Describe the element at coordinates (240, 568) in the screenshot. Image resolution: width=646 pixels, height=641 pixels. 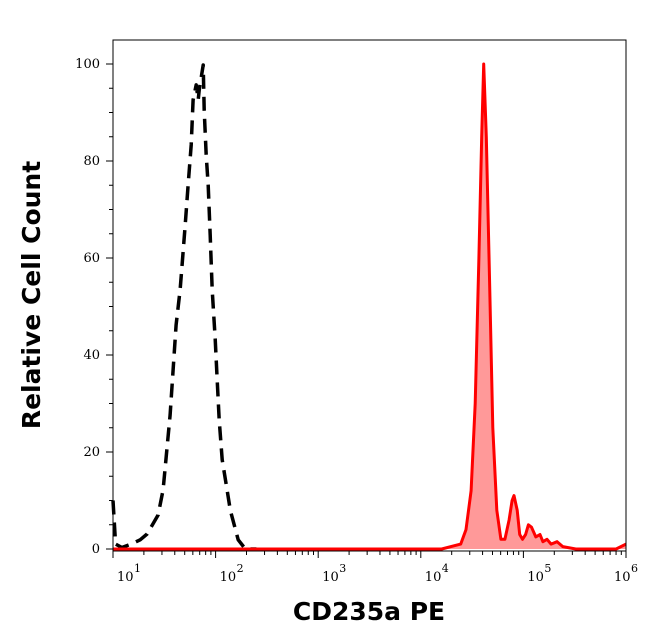
I see `x-tick-exponent: 2` at that location.